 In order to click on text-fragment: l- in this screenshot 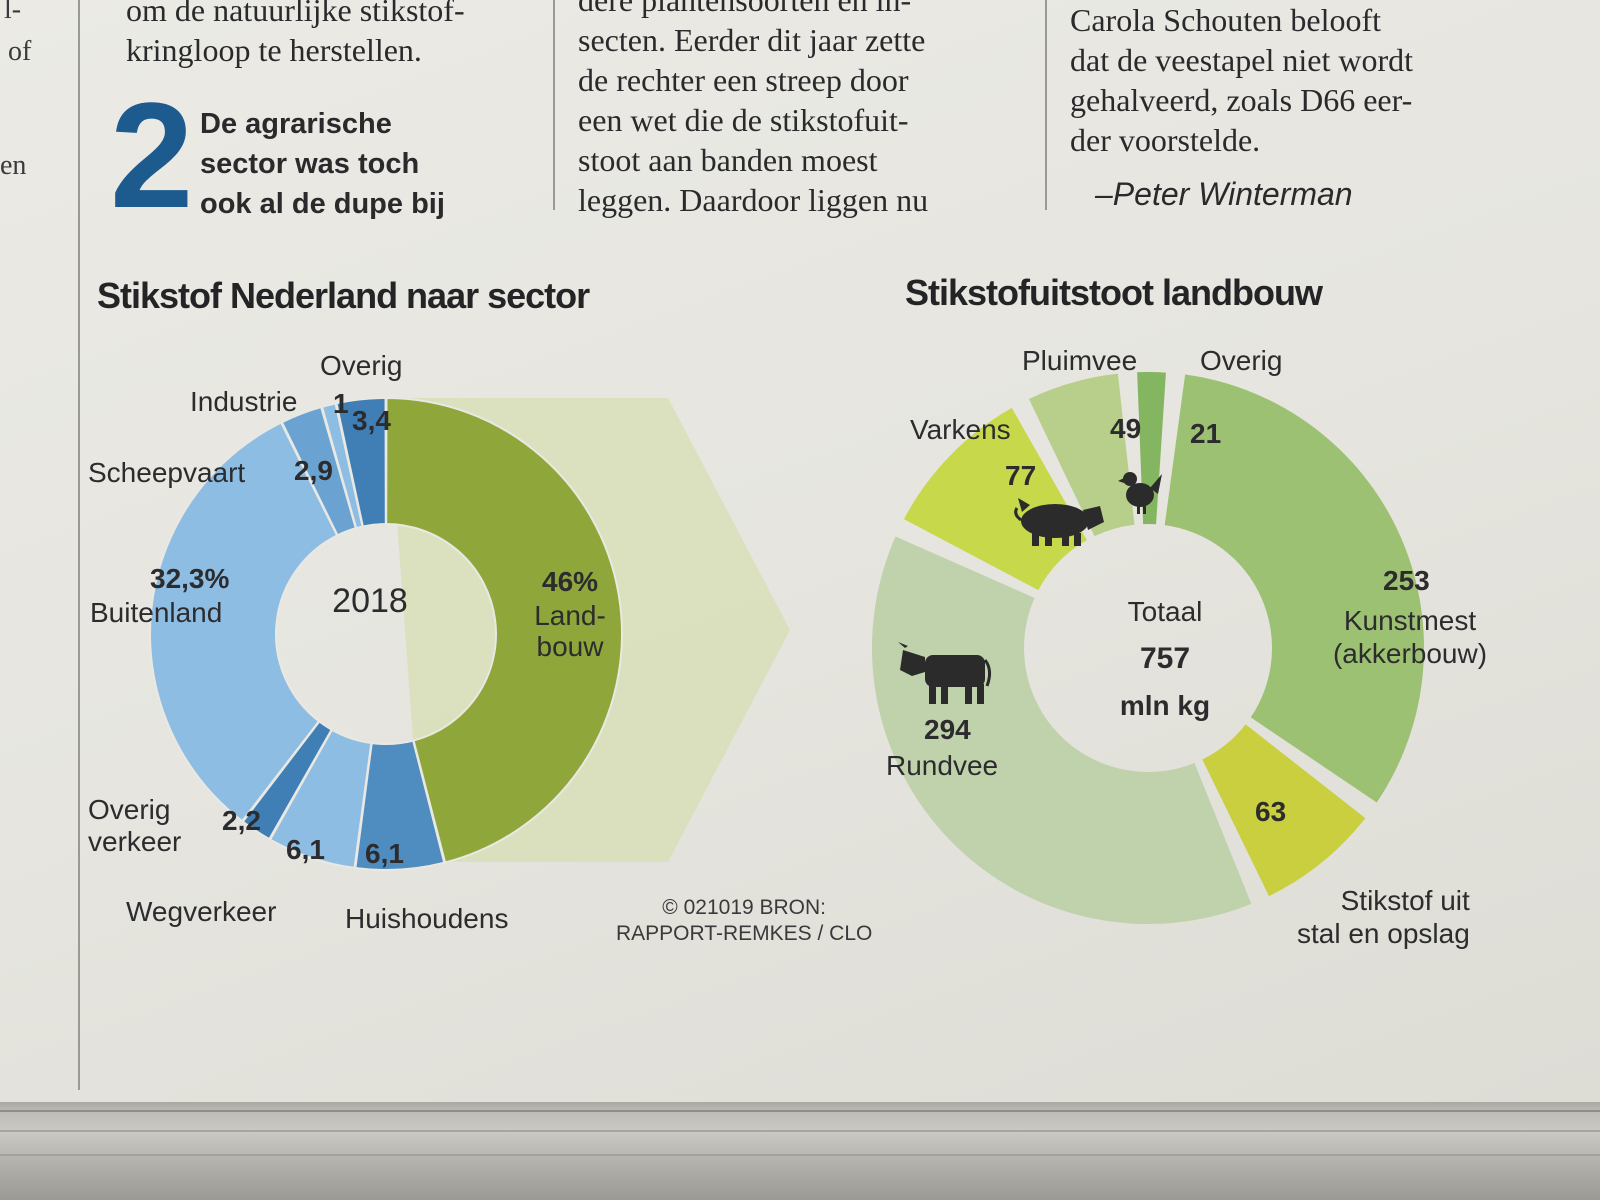, I will do `click(13, 12)`.